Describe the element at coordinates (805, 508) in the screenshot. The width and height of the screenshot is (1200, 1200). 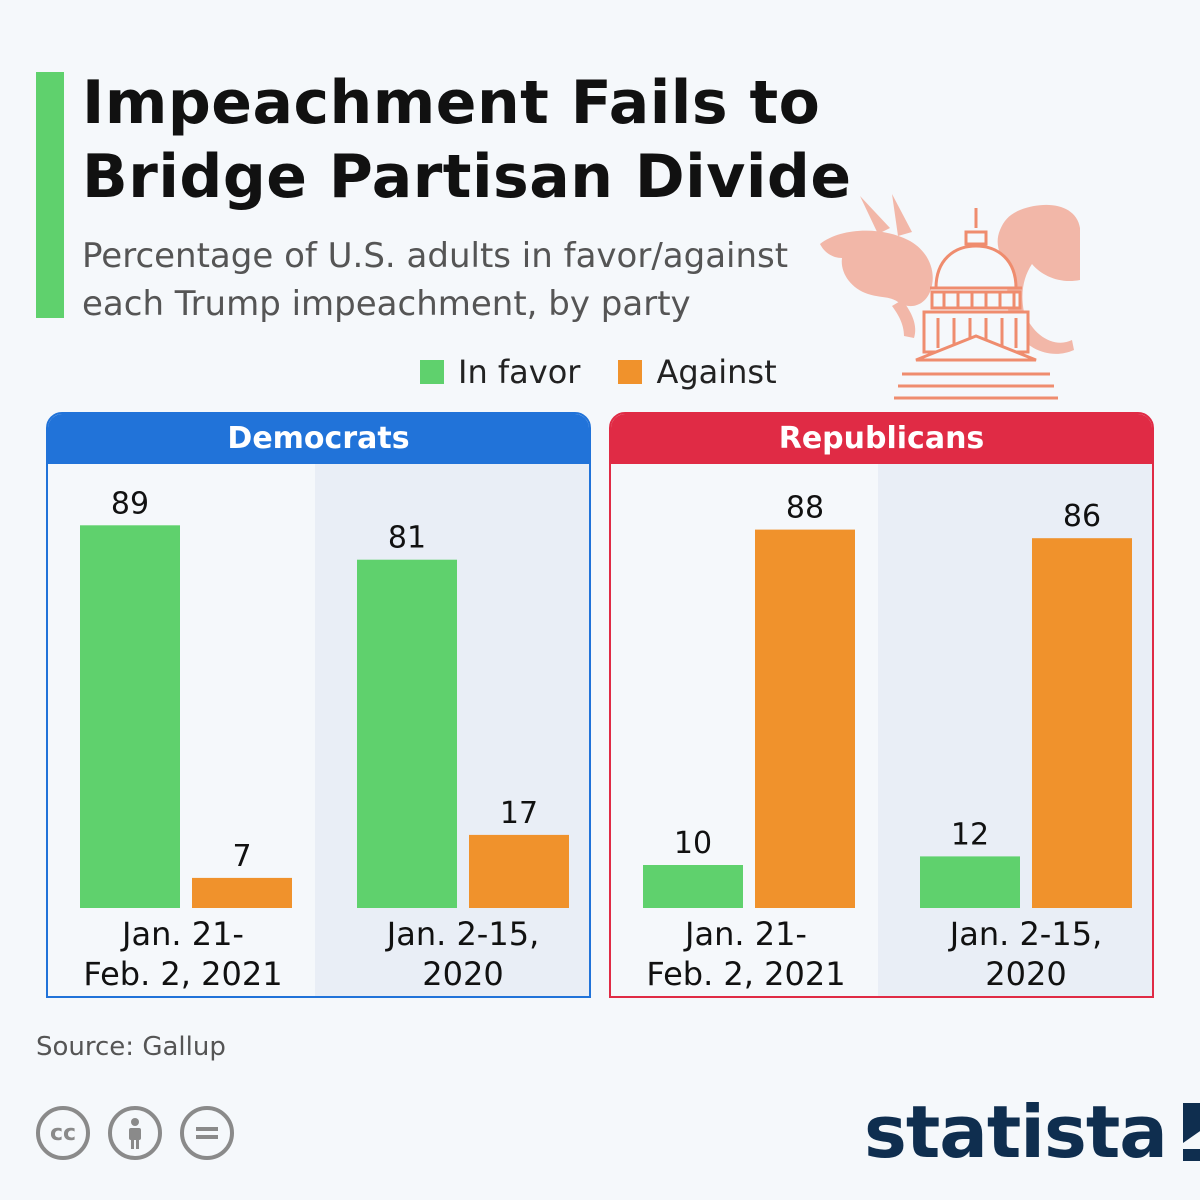
I see `data-label-against: 88` at that location.